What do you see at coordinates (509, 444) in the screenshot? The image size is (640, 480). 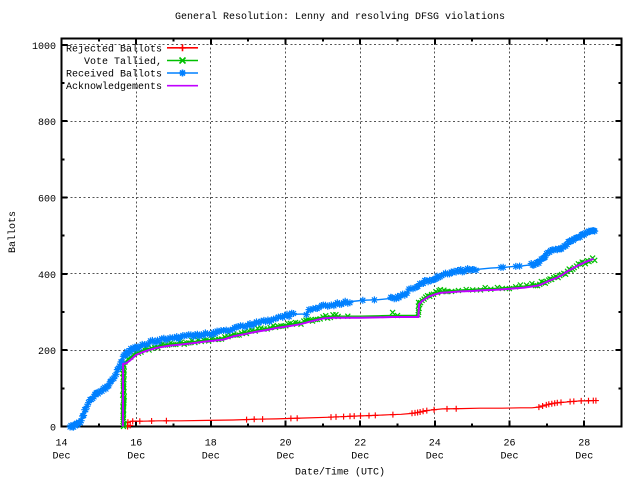 I see `svg-text: 26` at bounding box center [509, 444].